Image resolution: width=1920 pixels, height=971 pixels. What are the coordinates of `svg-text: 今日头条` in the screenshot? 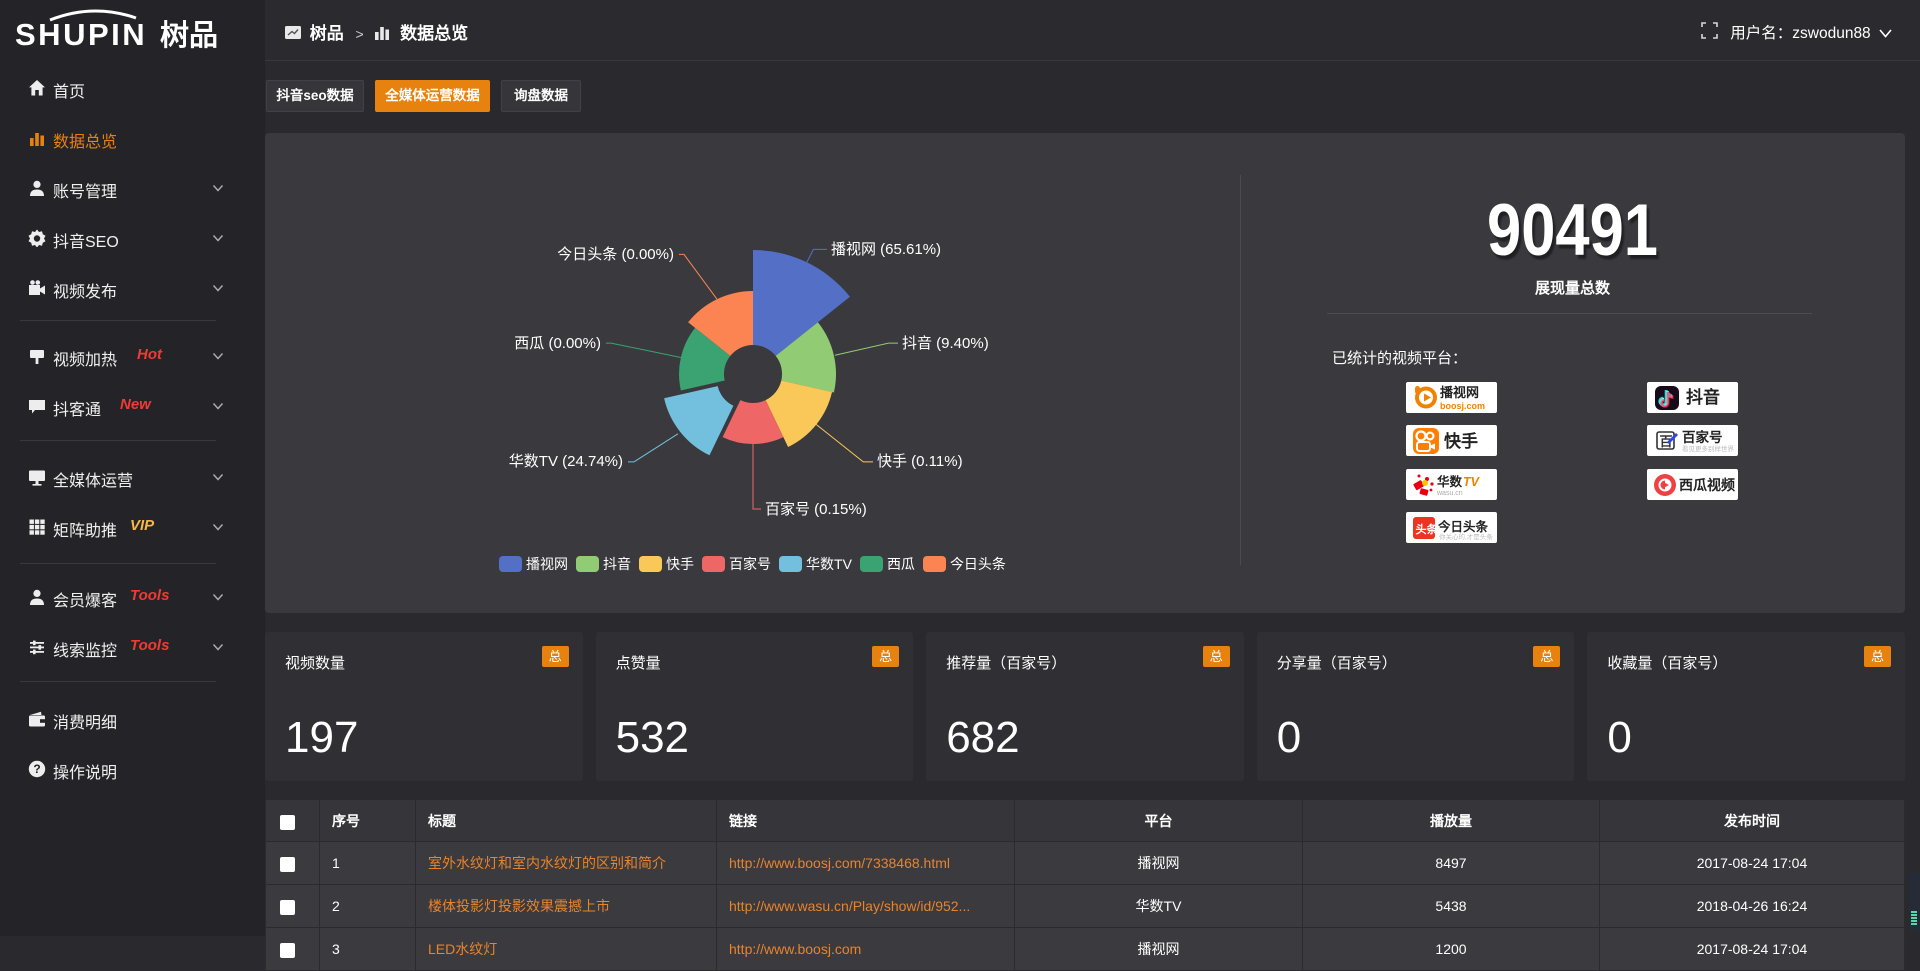 It's located at (1463, 526).